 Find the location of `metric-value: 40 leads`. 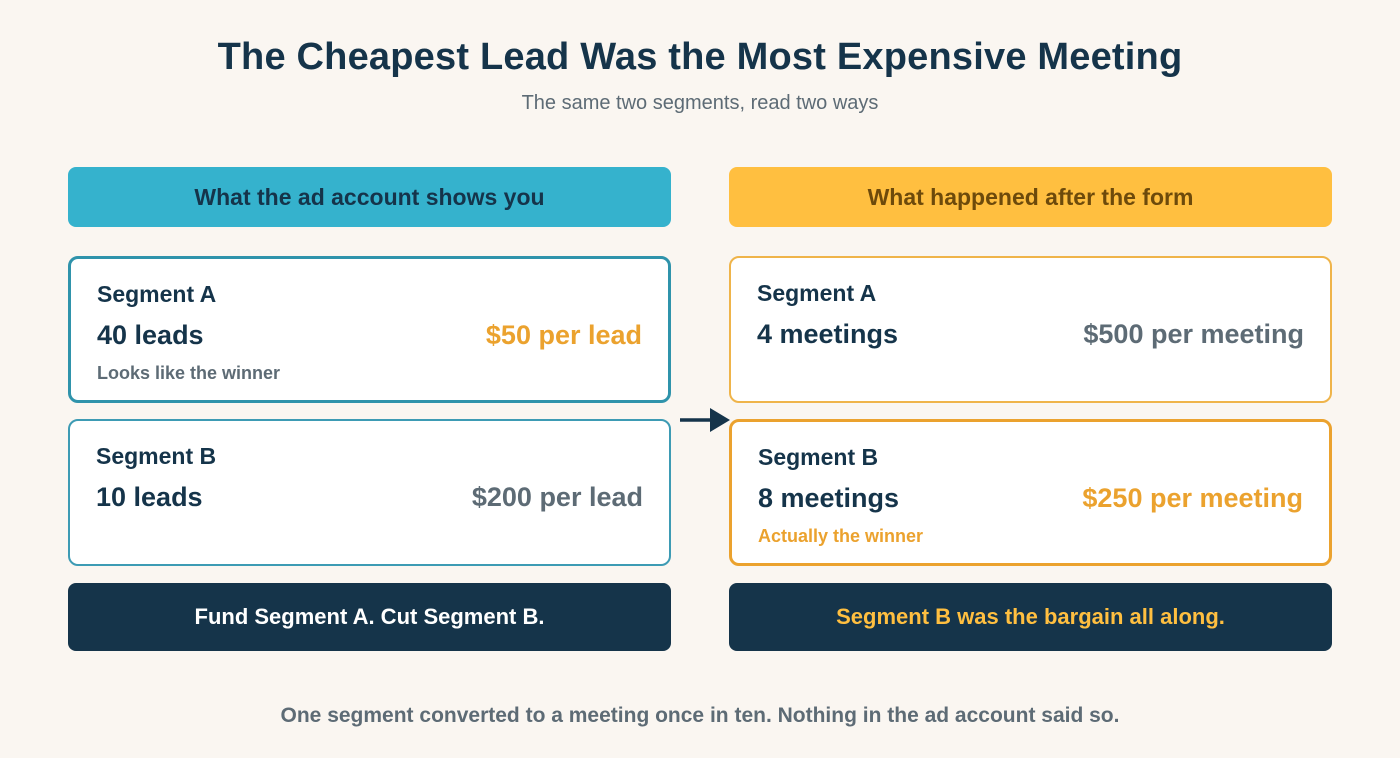

metric-value: 40 leads is located at coordinates (150, 335).